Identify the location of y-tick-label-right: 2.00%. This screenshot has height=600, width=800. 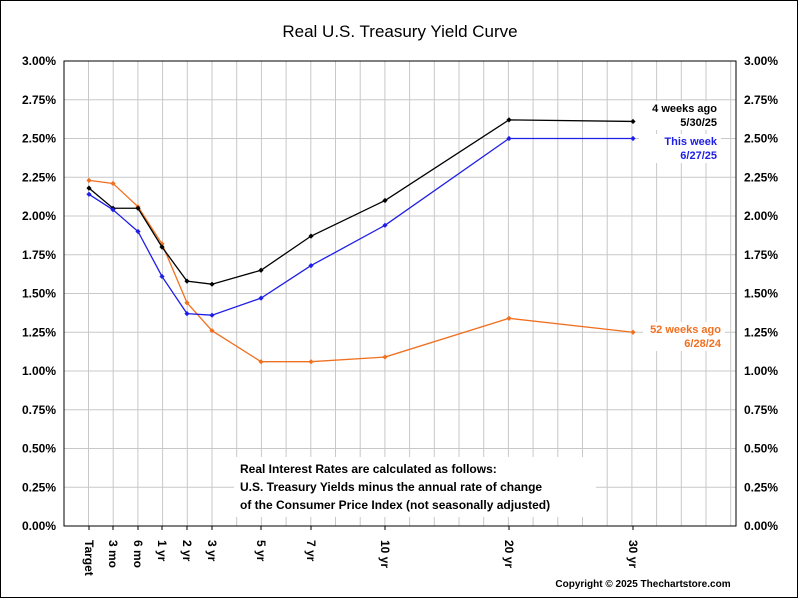
(761, 216).